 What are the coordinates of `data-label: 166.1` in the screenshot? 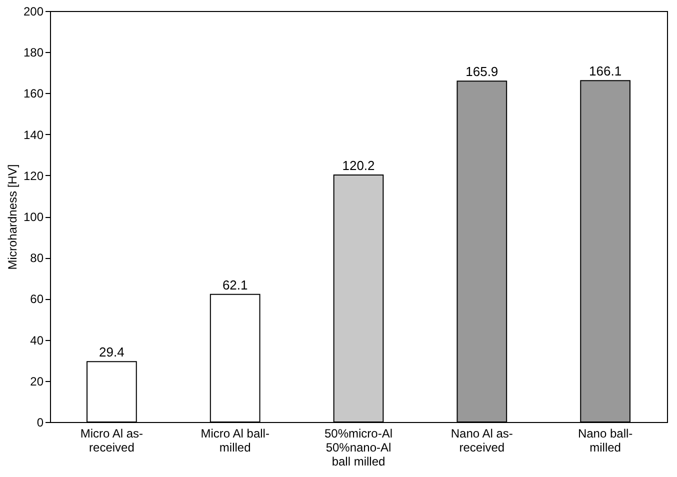 It's located at (605, 71).